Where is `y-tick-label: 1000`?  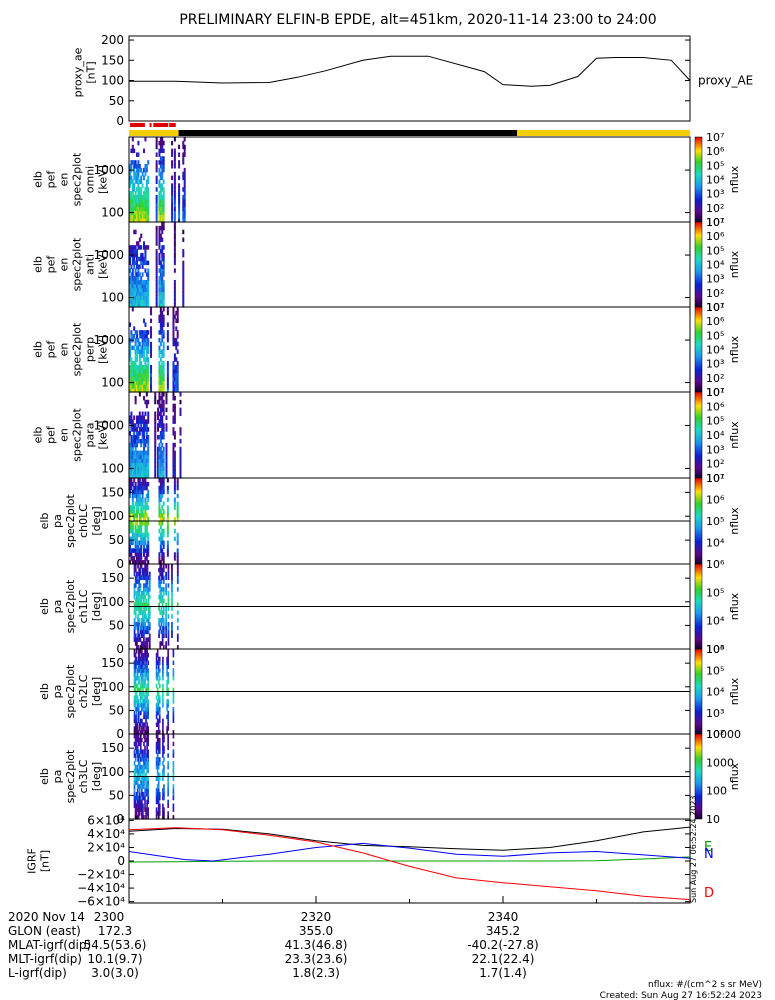 y-tick-label: 1000 is located at coordinates (108, 425).